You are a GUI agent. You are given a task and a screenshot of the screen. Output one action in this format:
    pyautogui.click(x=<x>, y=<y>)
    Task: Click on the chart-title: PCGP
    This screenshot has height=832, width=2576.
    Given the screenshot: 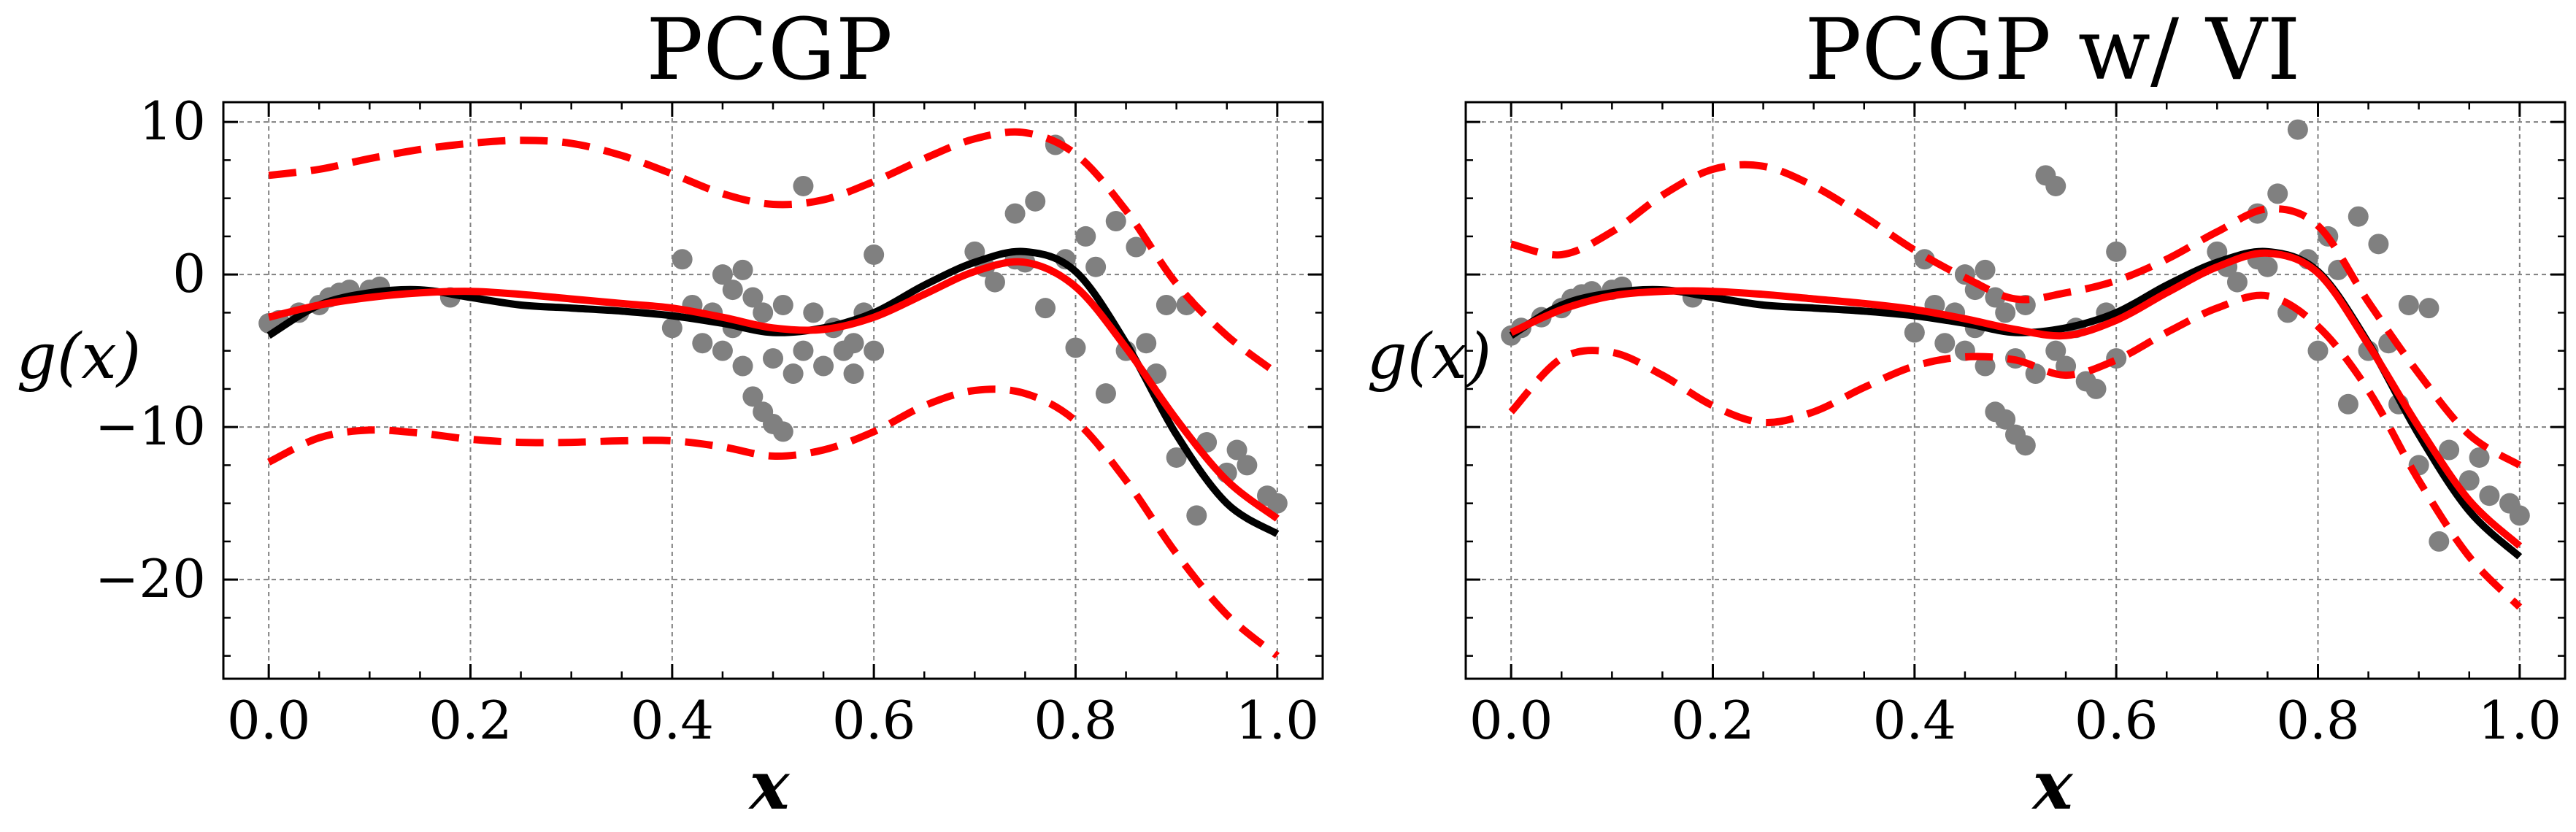 What is the action you would take?
    pyautogui.click(x=769, y=50)
    